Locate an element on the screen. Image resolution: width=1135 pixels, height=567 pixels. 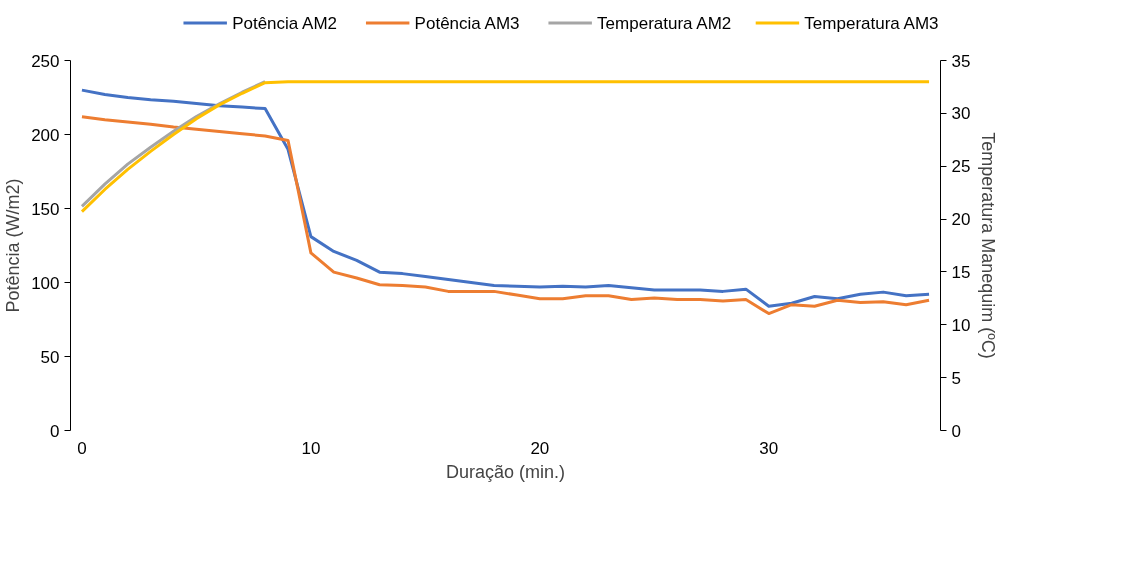
x-tick-label: 10 is located at coordinates (311, 448).